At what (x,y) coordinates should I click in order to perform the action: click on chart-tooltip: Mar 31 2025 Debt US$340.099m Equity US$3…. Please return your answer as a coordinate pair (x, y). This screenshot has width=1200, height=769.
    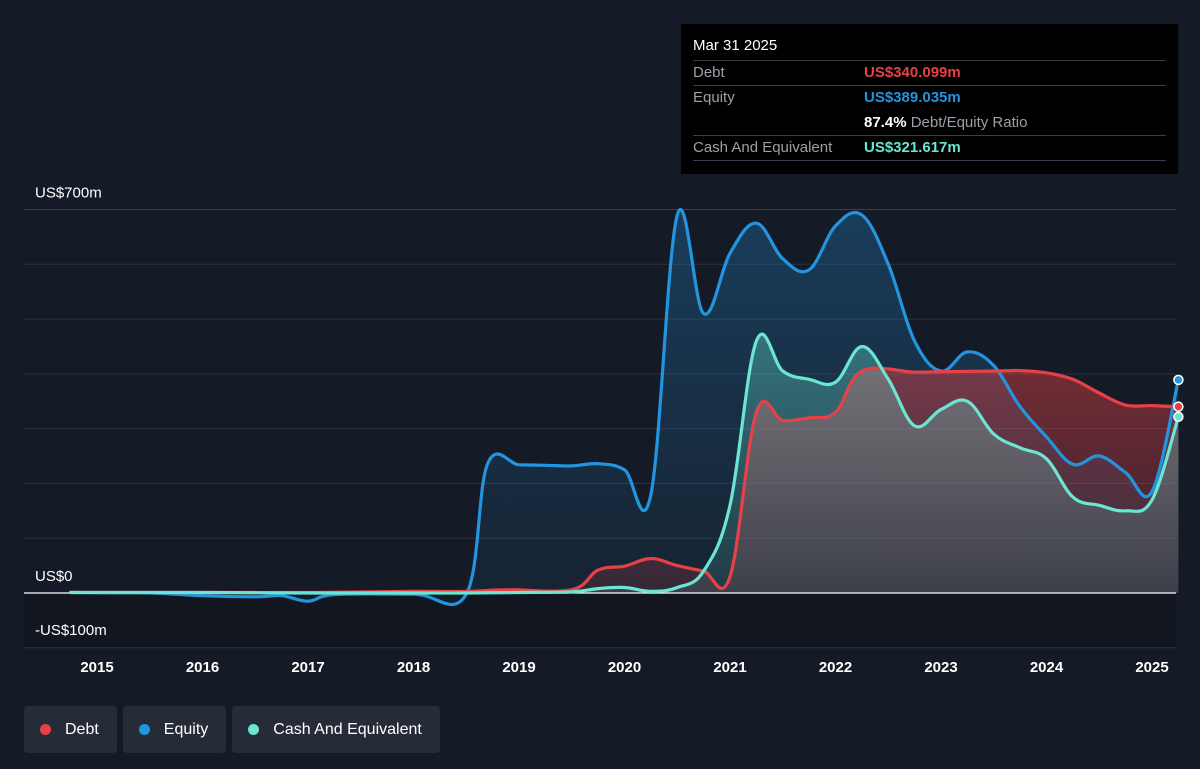
    Looking at the image, I should click on (929, 99).